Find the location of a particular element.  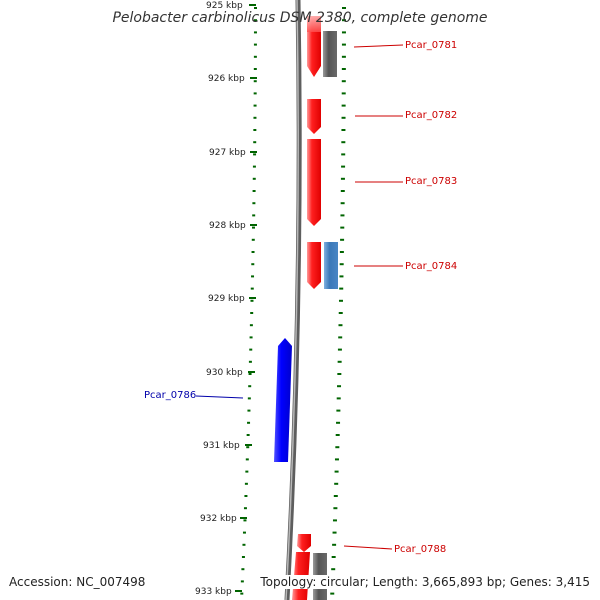

kbp-label: 932 kbp is located at coordinates (218, 519).